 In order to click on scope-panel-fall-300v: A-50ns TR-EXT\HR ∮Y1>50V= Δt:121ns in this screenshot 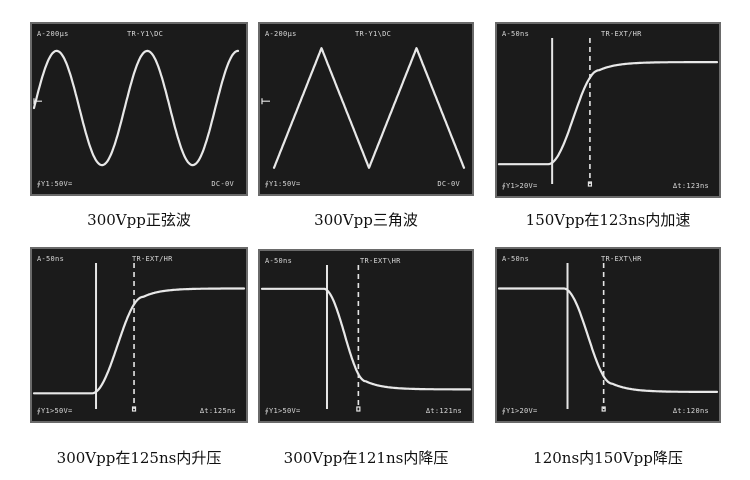, I will do `click(366, 336)`.